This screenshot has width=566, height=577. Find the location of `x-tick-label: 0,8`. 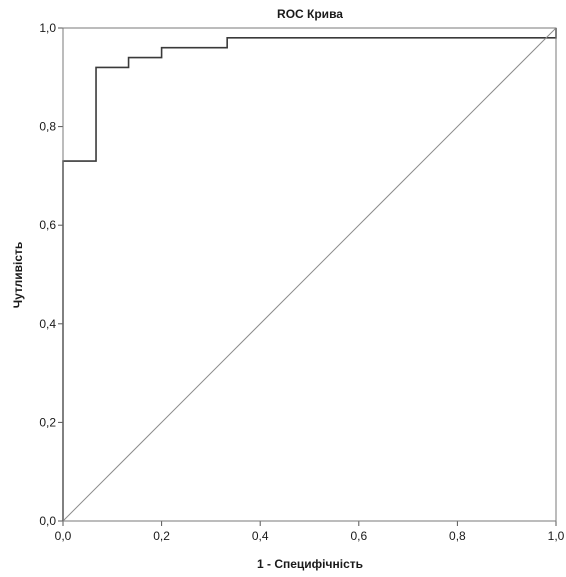

x-tick-label: 0,8 is located at coordinates (457, 536).